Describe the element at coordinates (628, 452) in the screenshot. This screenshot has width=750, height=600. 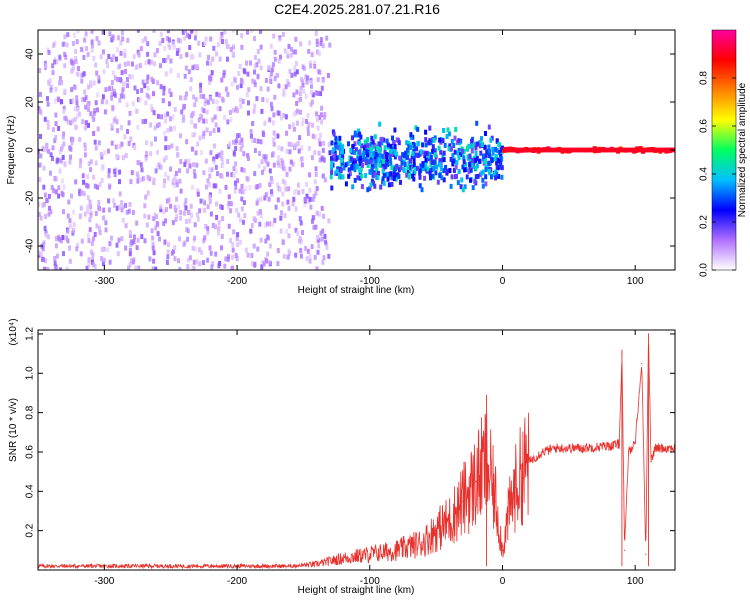
I see `snr-series-point` at that location.